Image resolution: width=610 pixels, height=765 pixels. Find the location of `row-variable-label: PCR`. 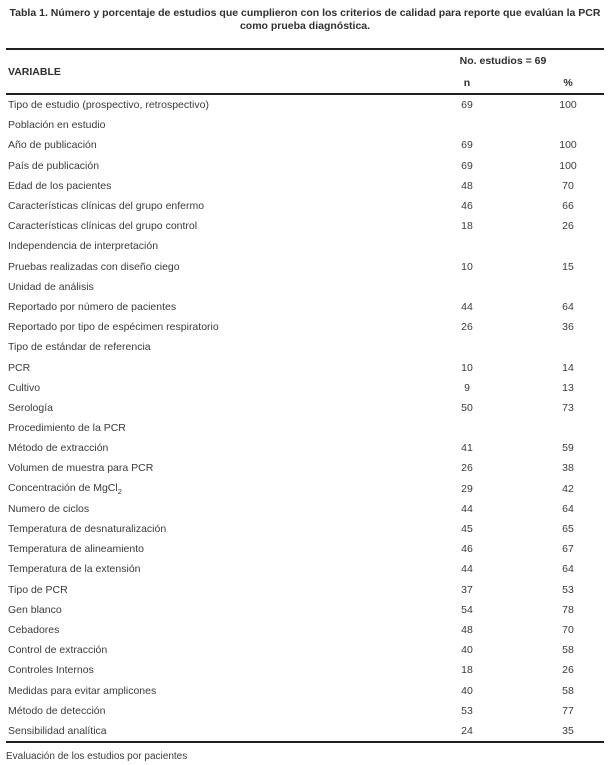

row-variable-label: PCR is located at coordinates (19, 367).